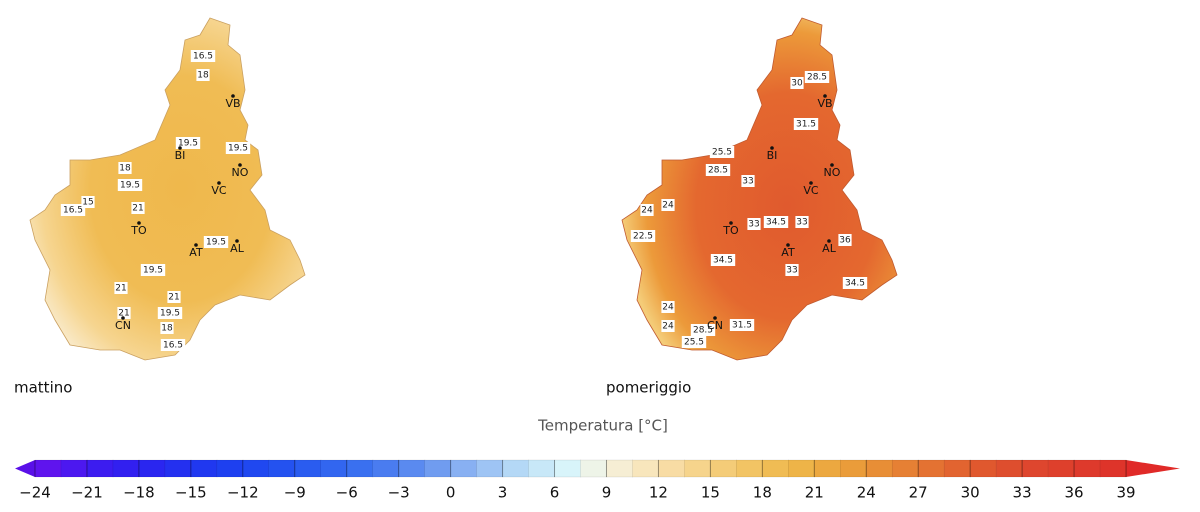 The height and width of the screenshot is (512, 1200). I want to click on colorbar-tick-label: 39, so click(1125, 493).